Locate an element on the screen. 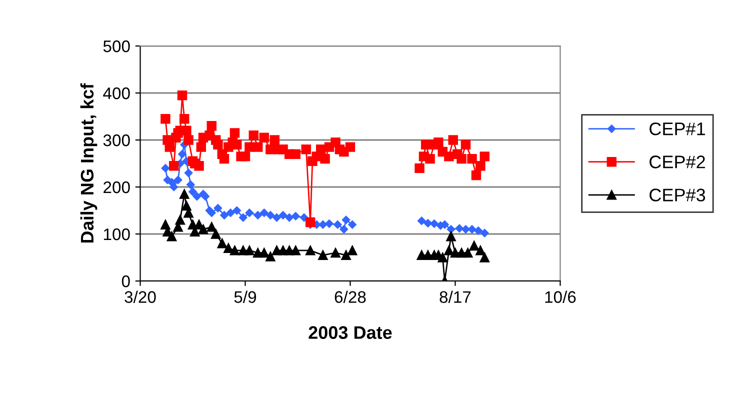  x-tick-label: 5/9 is located at coordinates (245, 296).